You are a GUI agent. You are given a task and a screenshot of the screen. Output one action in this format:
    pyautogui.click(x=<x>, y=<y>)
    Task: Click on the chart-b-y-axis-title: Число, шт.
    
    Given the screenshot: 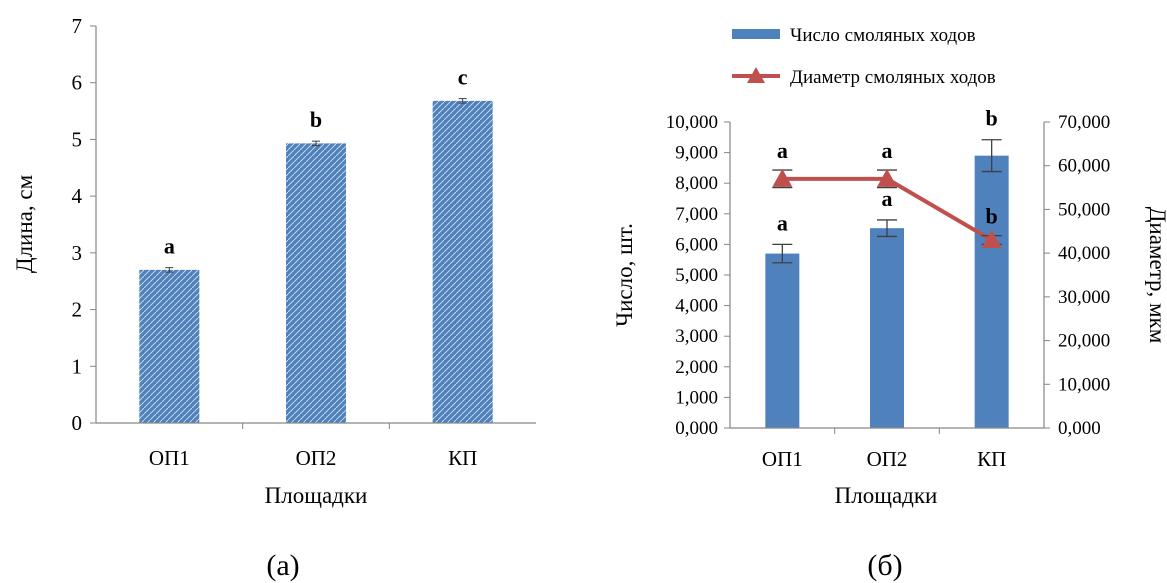 What is the action you would take?
    pyautogui.click(x=624, y=275)
    